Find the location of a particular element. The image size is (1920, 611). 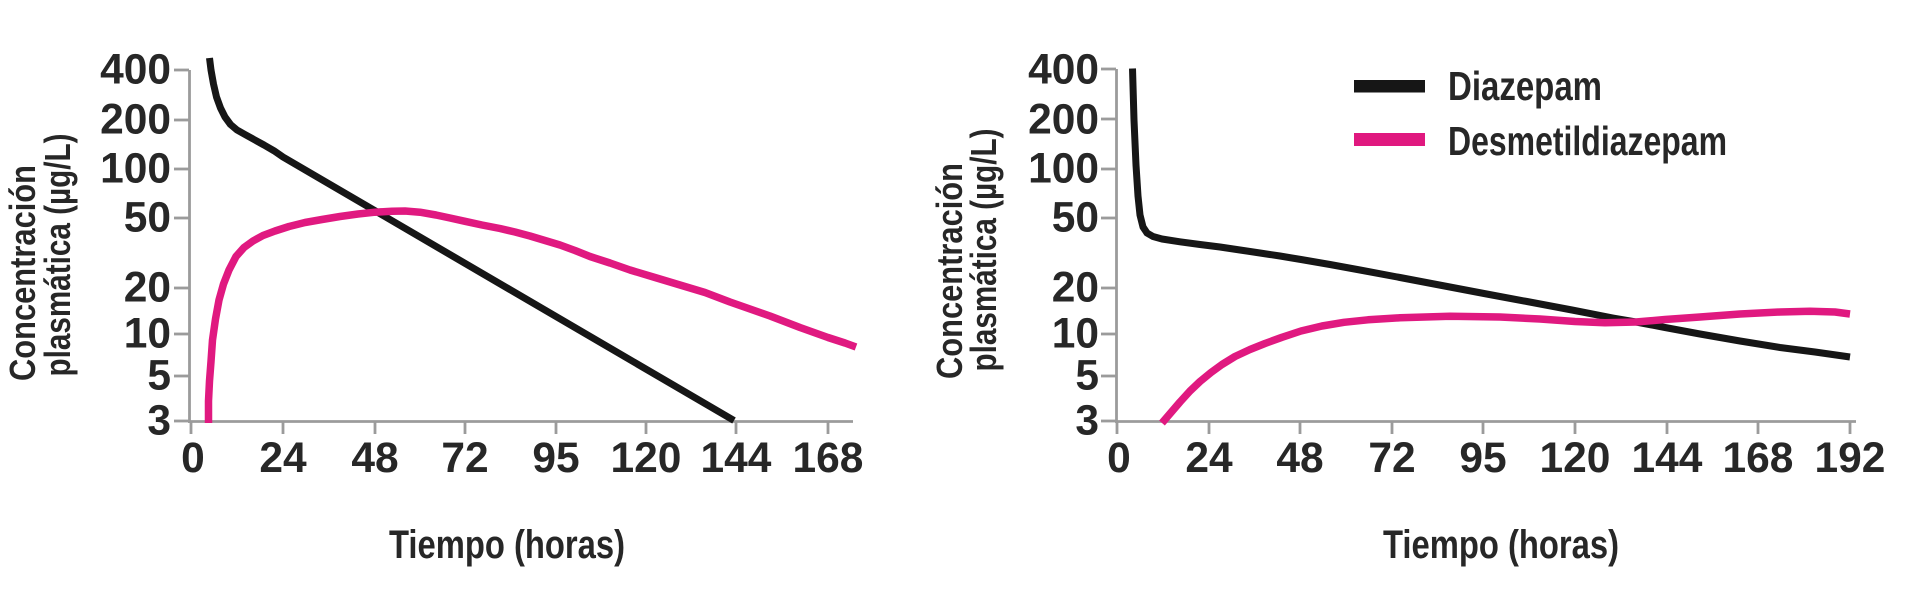

svg-text: Desmetildiazepam is located at coordinates (1587, 141).